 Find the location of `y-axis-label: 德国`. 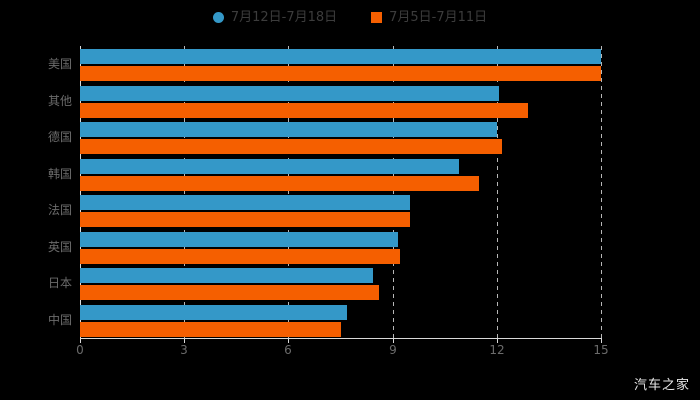

y-axis-label: 德国 is located at coordinates (59, 137).